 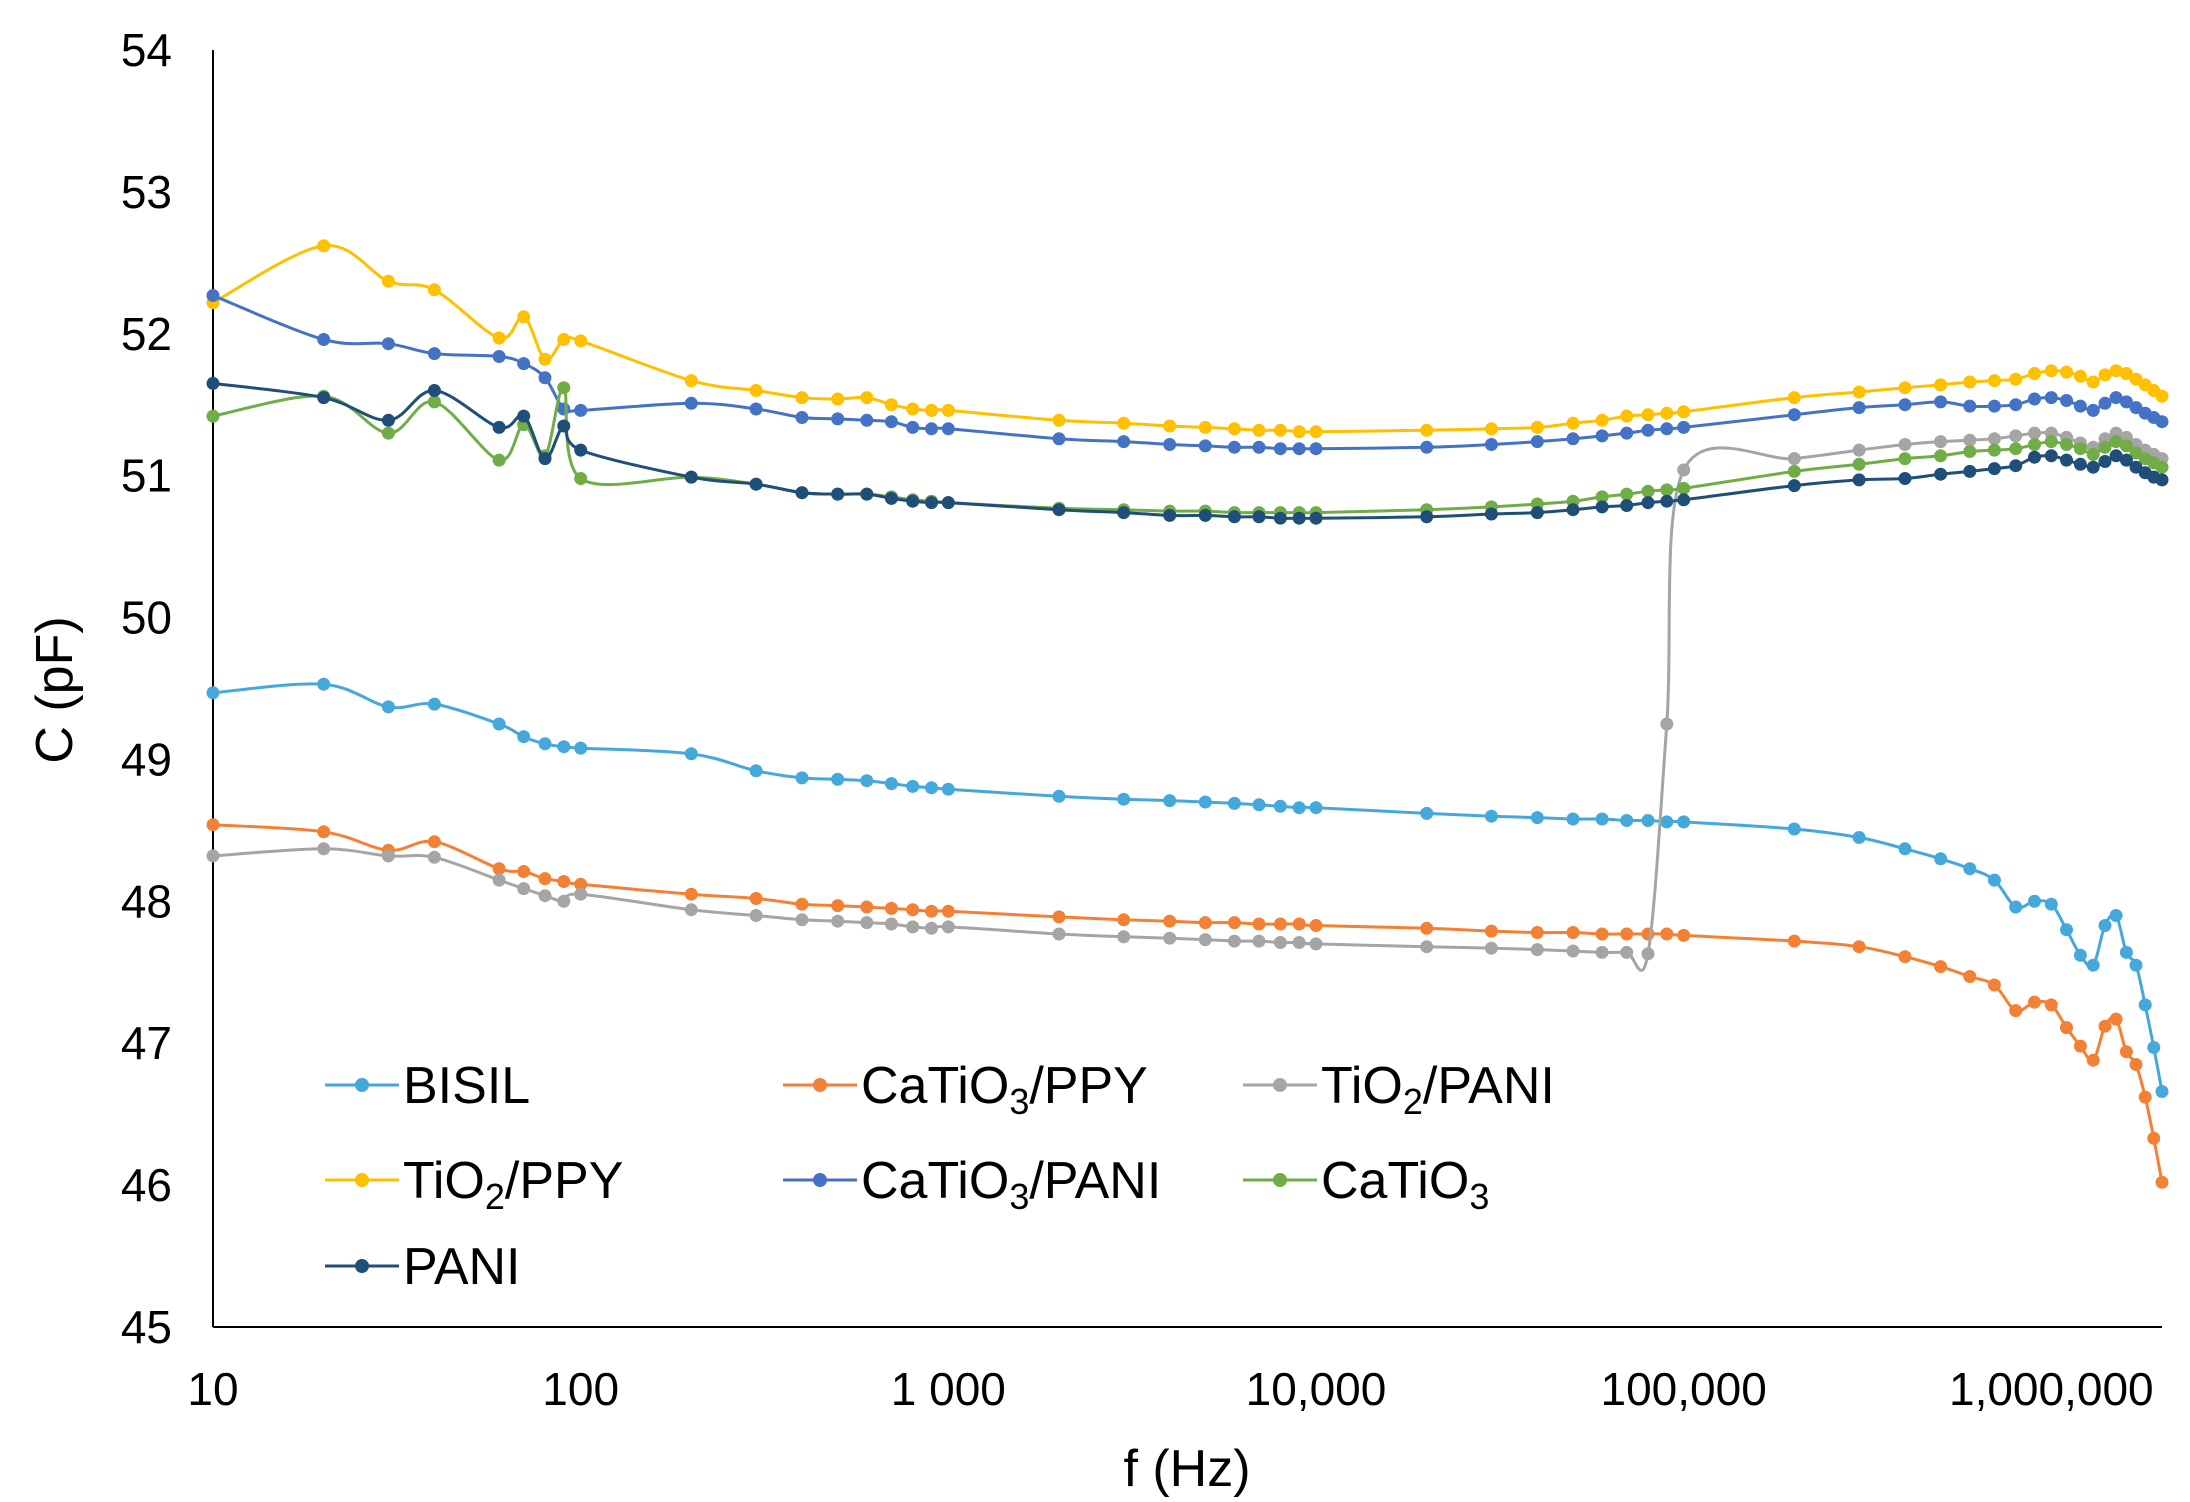 I want to click on legend-swatch-marker-pani, so click(x=362, y=1266).